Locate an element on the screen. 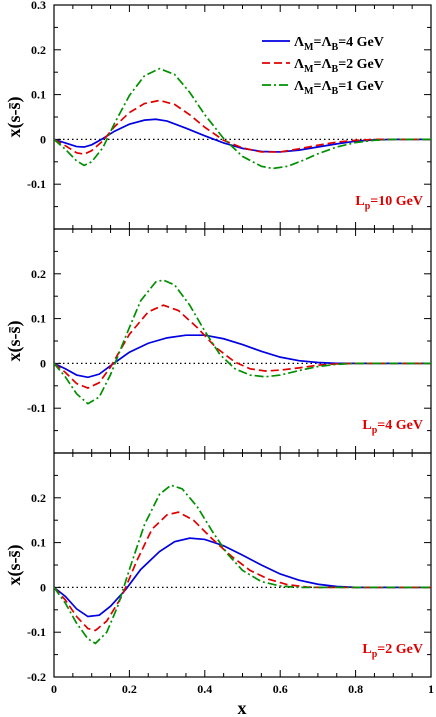  x-tick-label: 0 is located at coordinates (54, 689).